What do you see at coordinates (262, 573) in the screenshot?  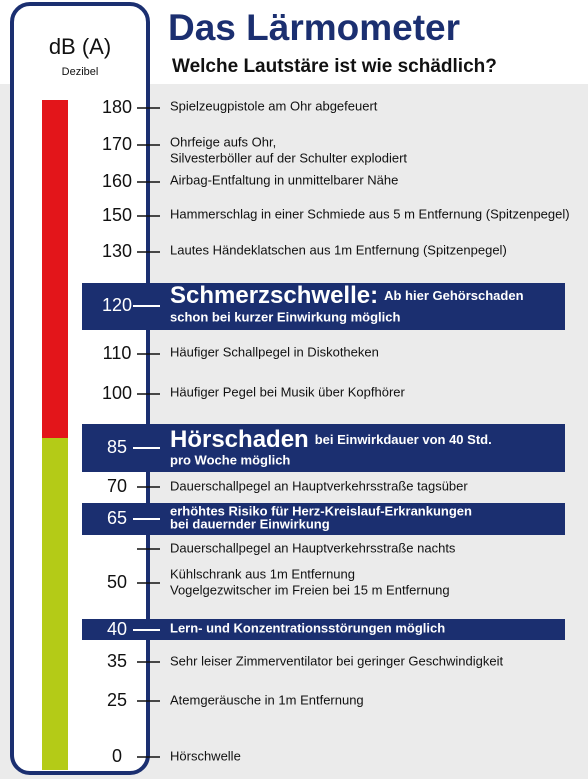 I see `row-text: Kühlschrank aus 1m Entfernung` at bounding box center [262, 573].